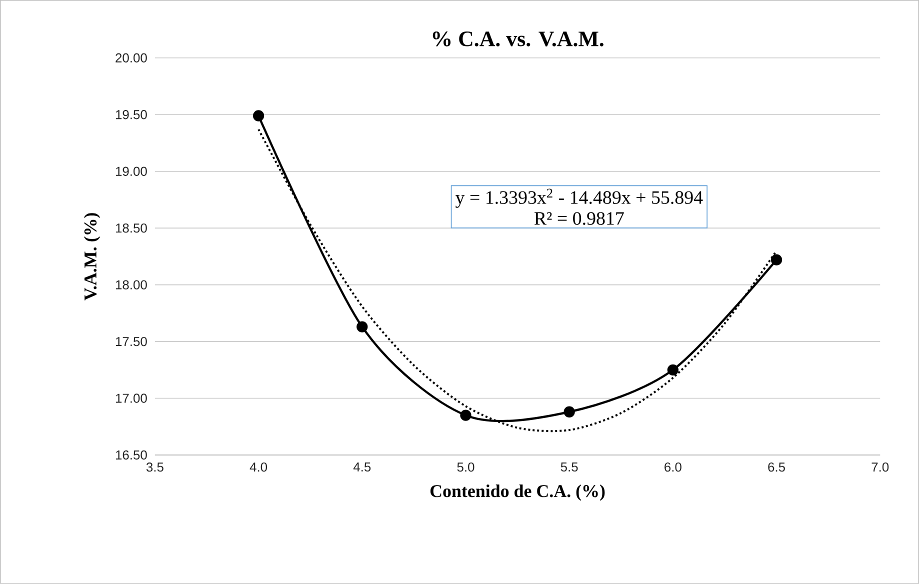 Image resolution: width=919 pixels, height=584 pixels. Describe the element at coordinates (579, 218) in the screenshot. I see `annotation: R² = 0.9817` at that location.